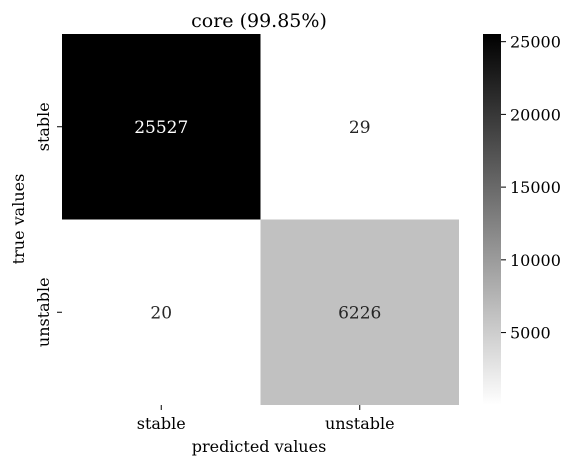 The image size is (578, 466). Describe the element at coordinates (161, 423) in the screenshot. I see `x-tick-label: stable` at that location.